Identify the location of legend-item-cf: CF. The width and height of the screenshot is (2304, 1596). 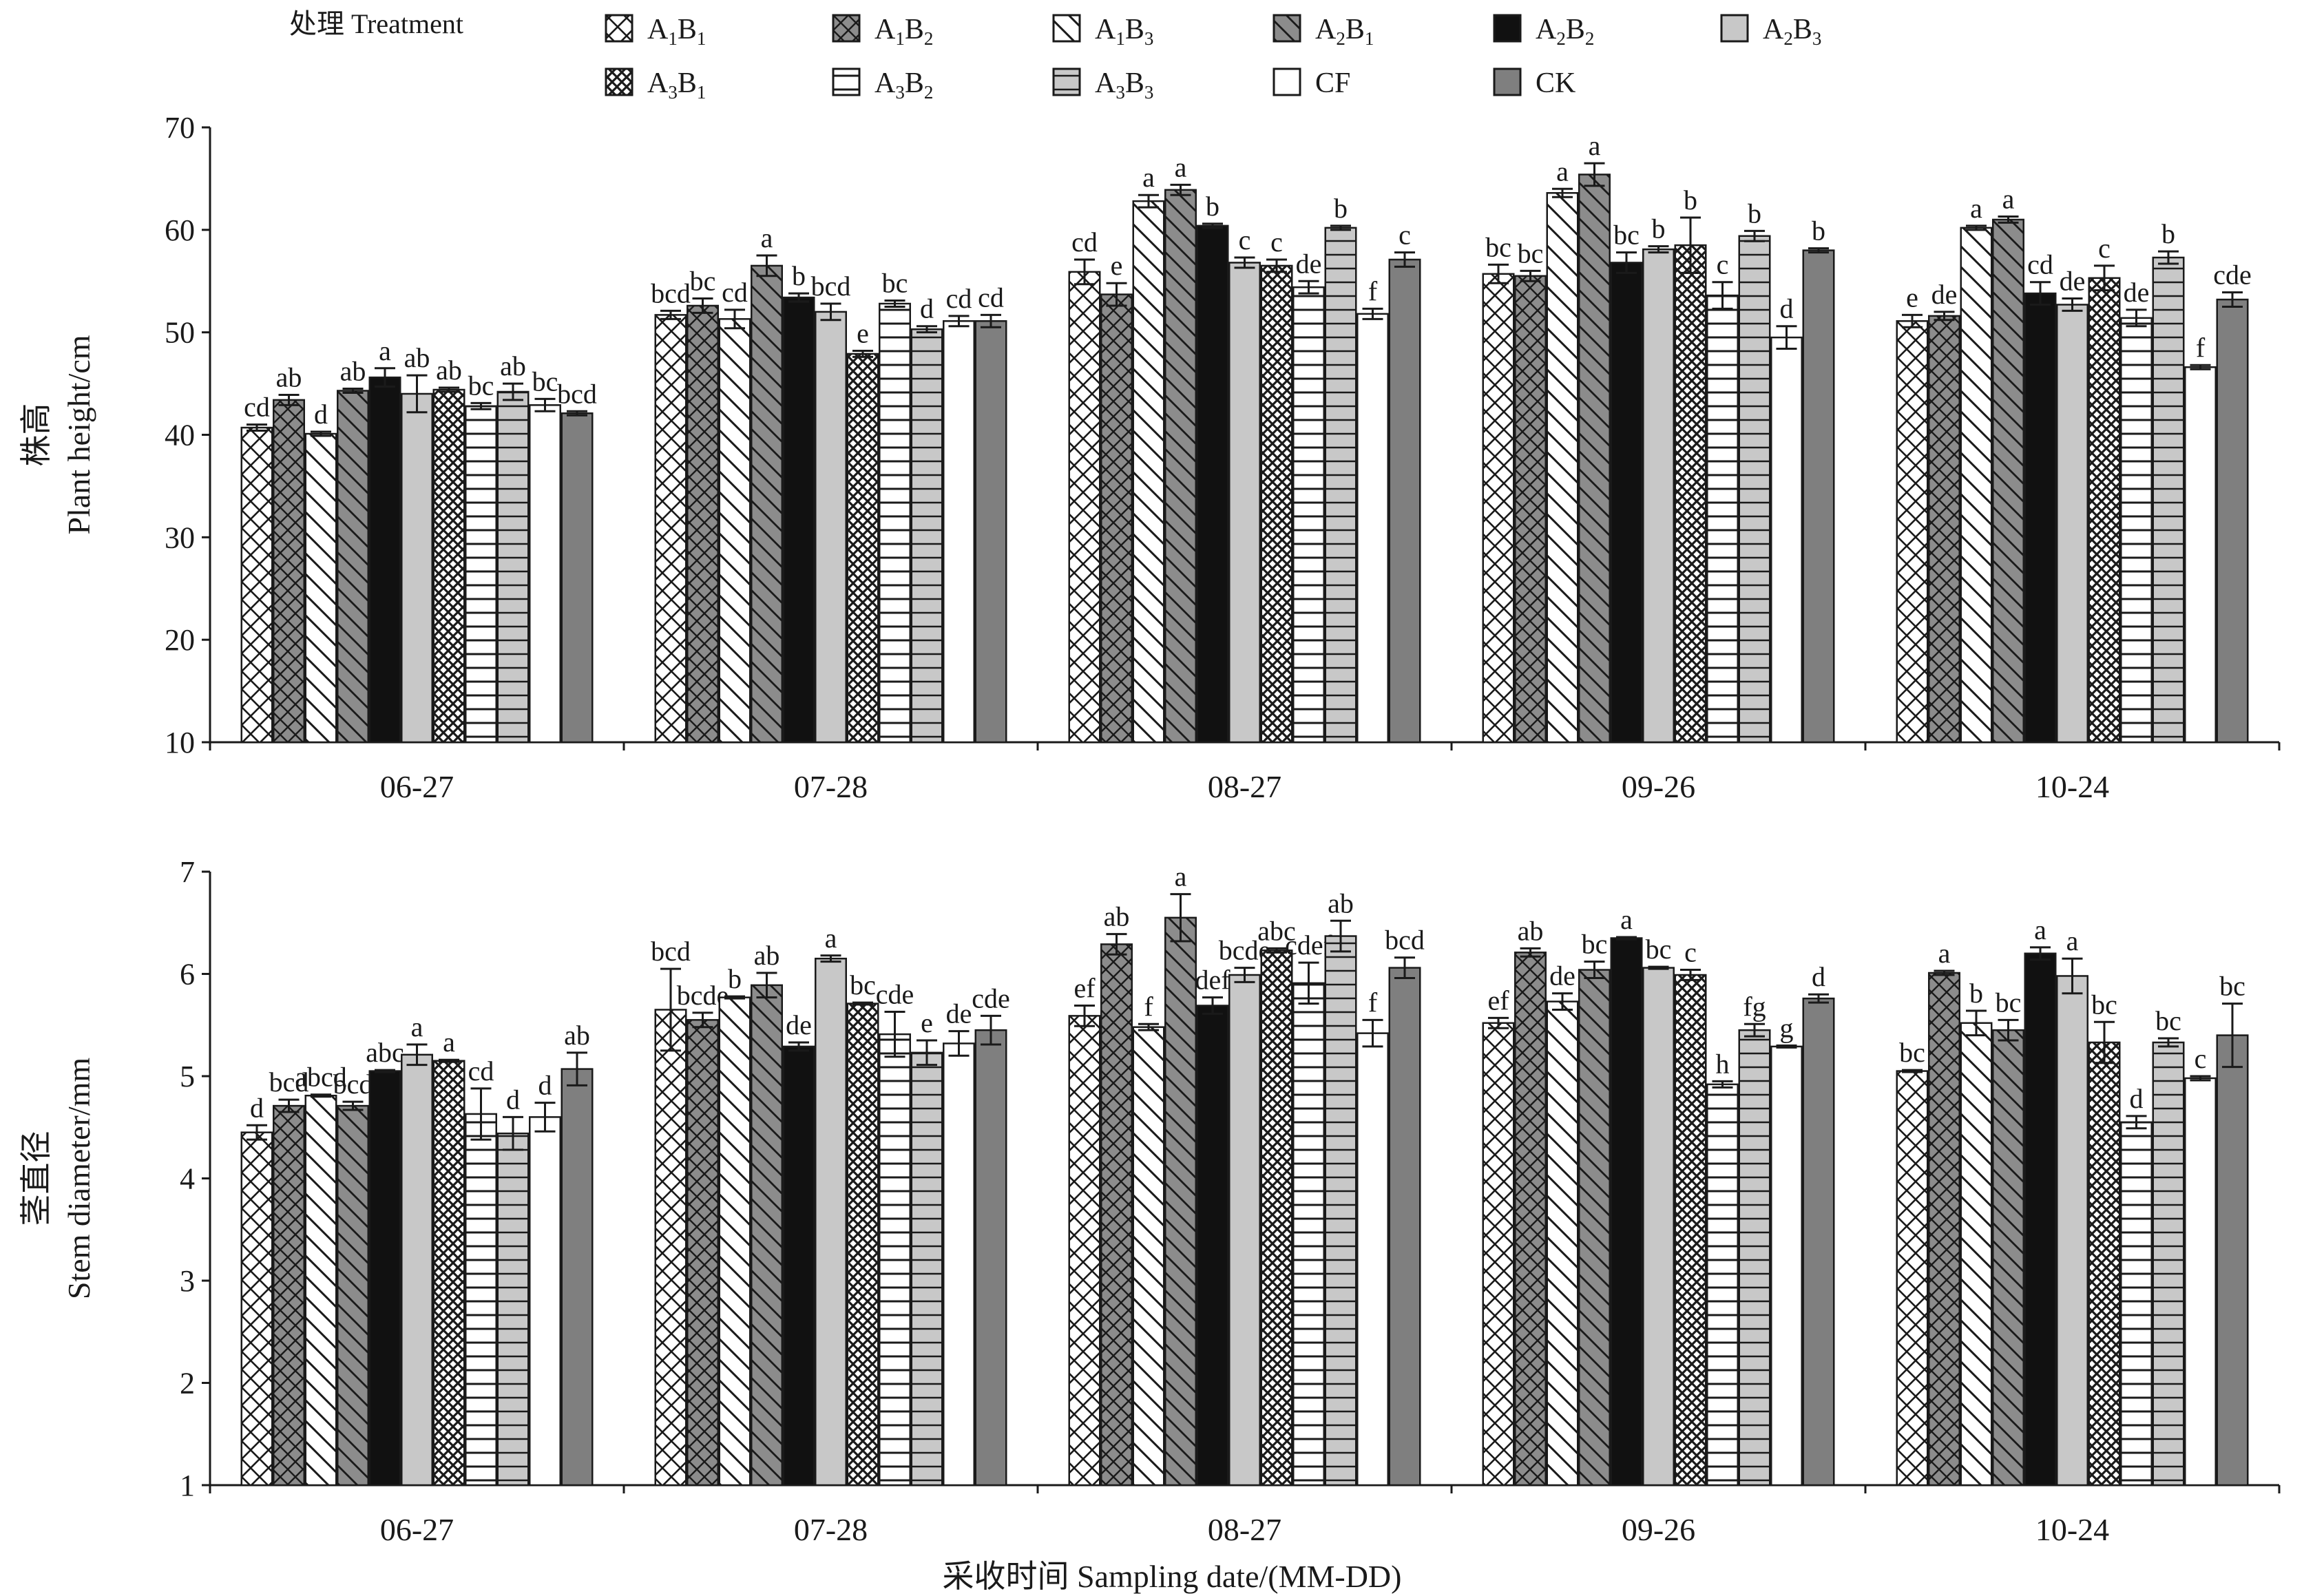
(1312, 83).